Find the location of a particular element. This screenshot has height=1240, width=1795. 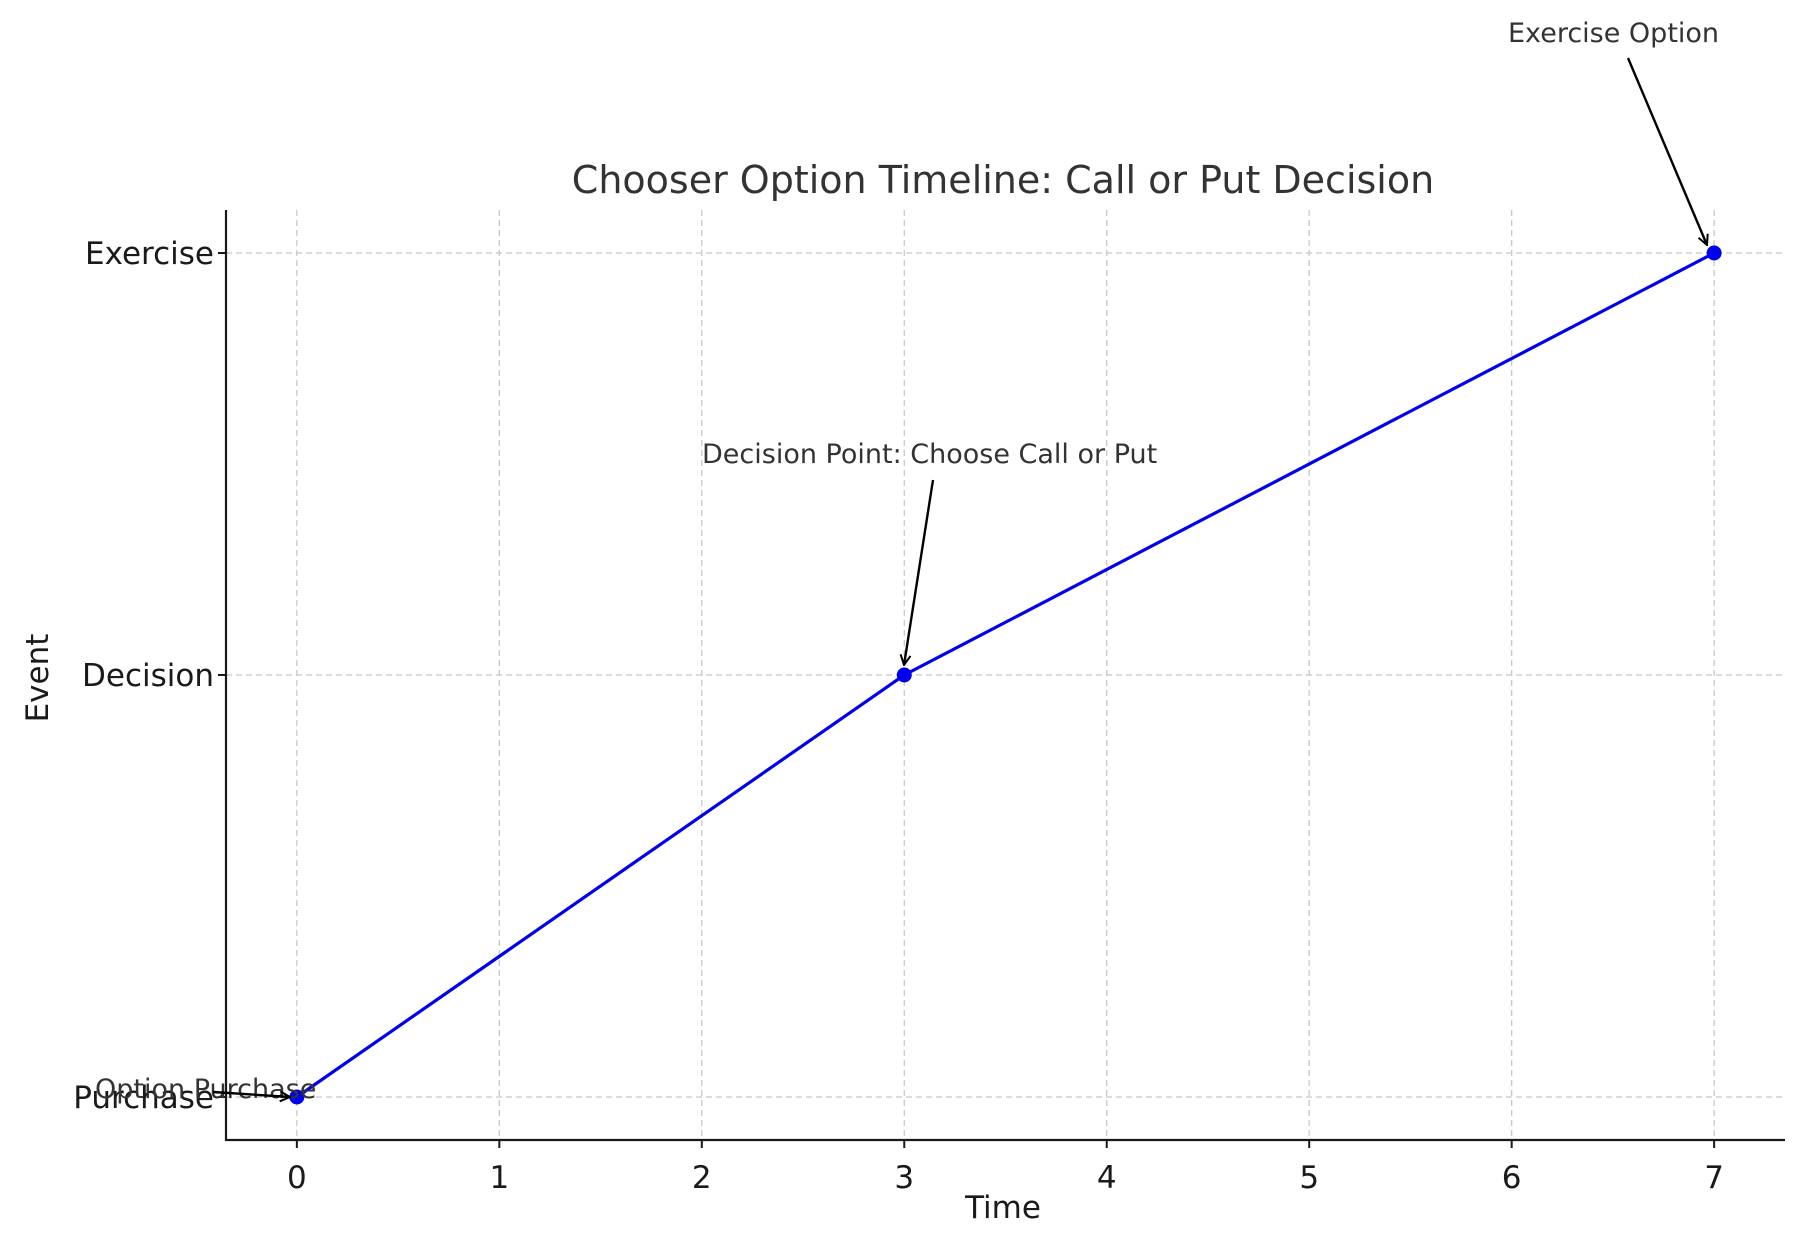

annotation-label: Decision Point: Choose Call or Put is located at coordinates (929, 454).